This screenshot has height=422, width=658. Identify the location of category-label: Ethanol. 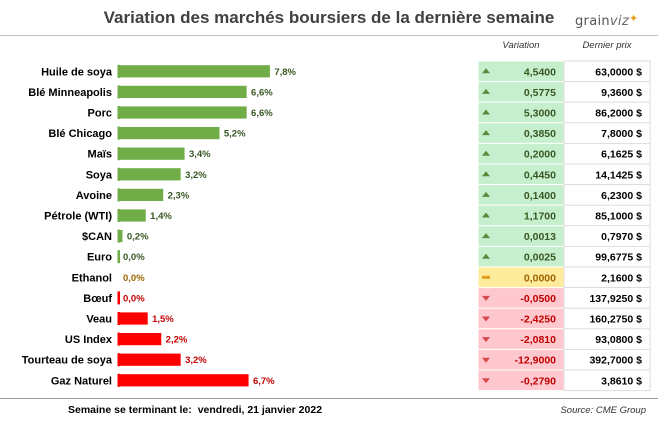
(92, 278).